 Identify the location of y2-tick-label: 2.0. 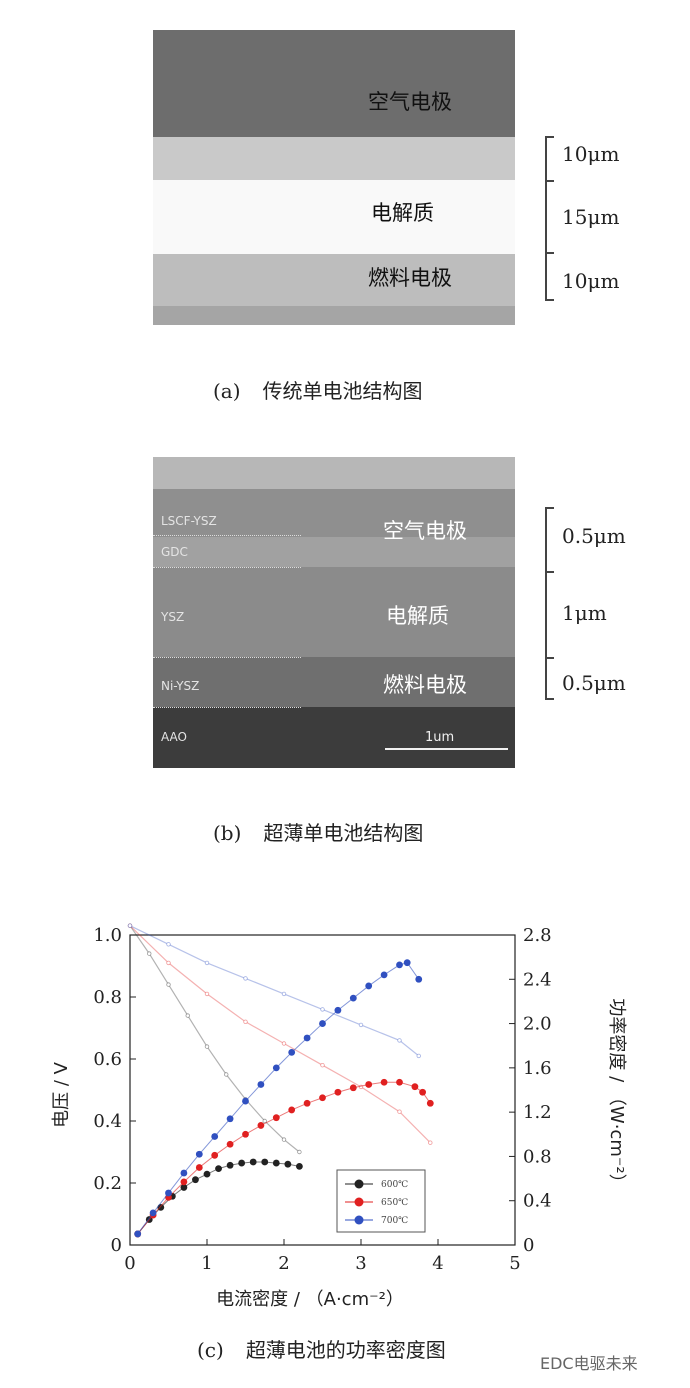
(537, 1024).